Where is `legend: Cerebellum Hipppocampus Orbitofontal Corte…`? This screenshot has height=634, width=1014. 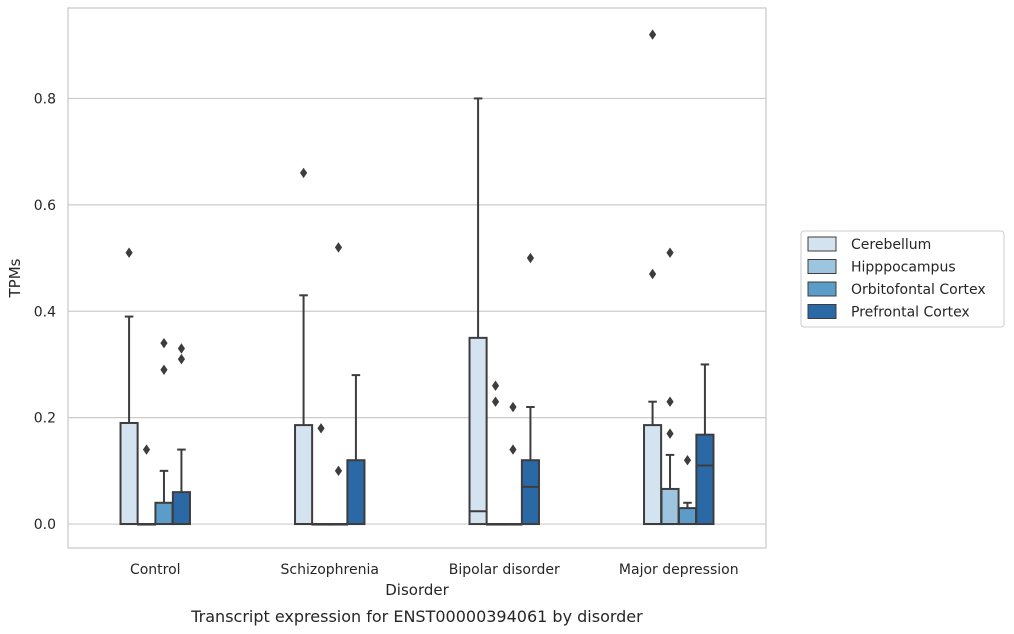 legend: Cerebellum Hipppocampus Orbitofontal Corte… is located at coordinates (902, 279).